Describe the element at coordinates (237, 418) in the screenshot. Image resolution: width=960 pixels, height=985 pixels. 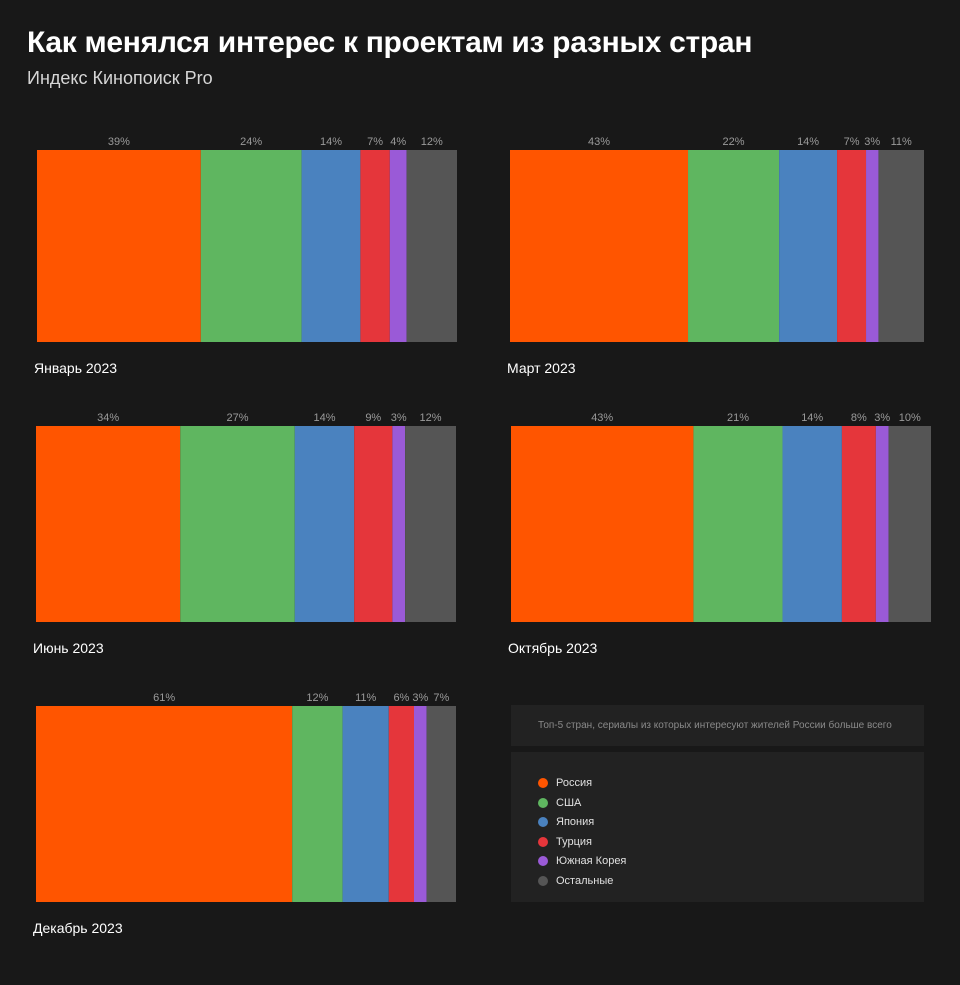
I see `bar-label-2-1: 27%` at that location.